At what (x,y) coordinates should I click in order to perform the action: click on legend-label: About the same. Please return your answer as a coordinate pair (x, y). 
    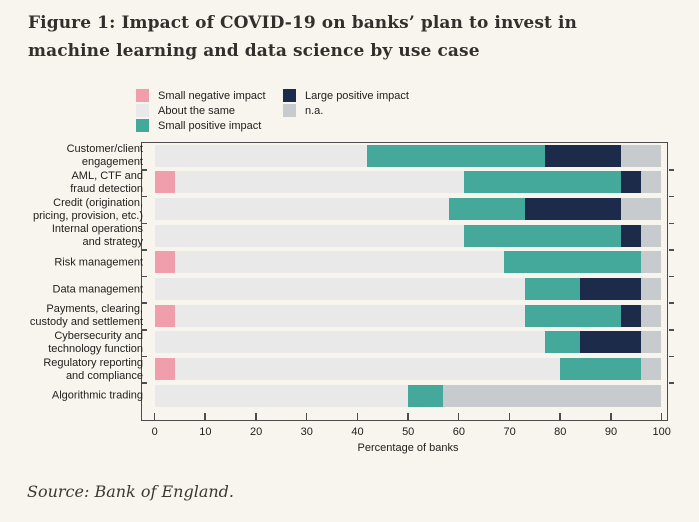
    Looking at the image, I should click on (197, 110).